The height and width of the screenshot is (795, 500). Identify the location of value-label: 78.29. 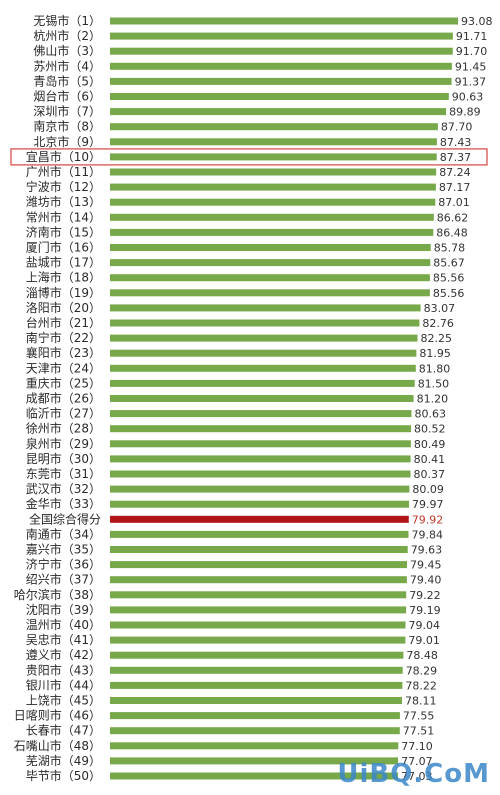
(422, 670).